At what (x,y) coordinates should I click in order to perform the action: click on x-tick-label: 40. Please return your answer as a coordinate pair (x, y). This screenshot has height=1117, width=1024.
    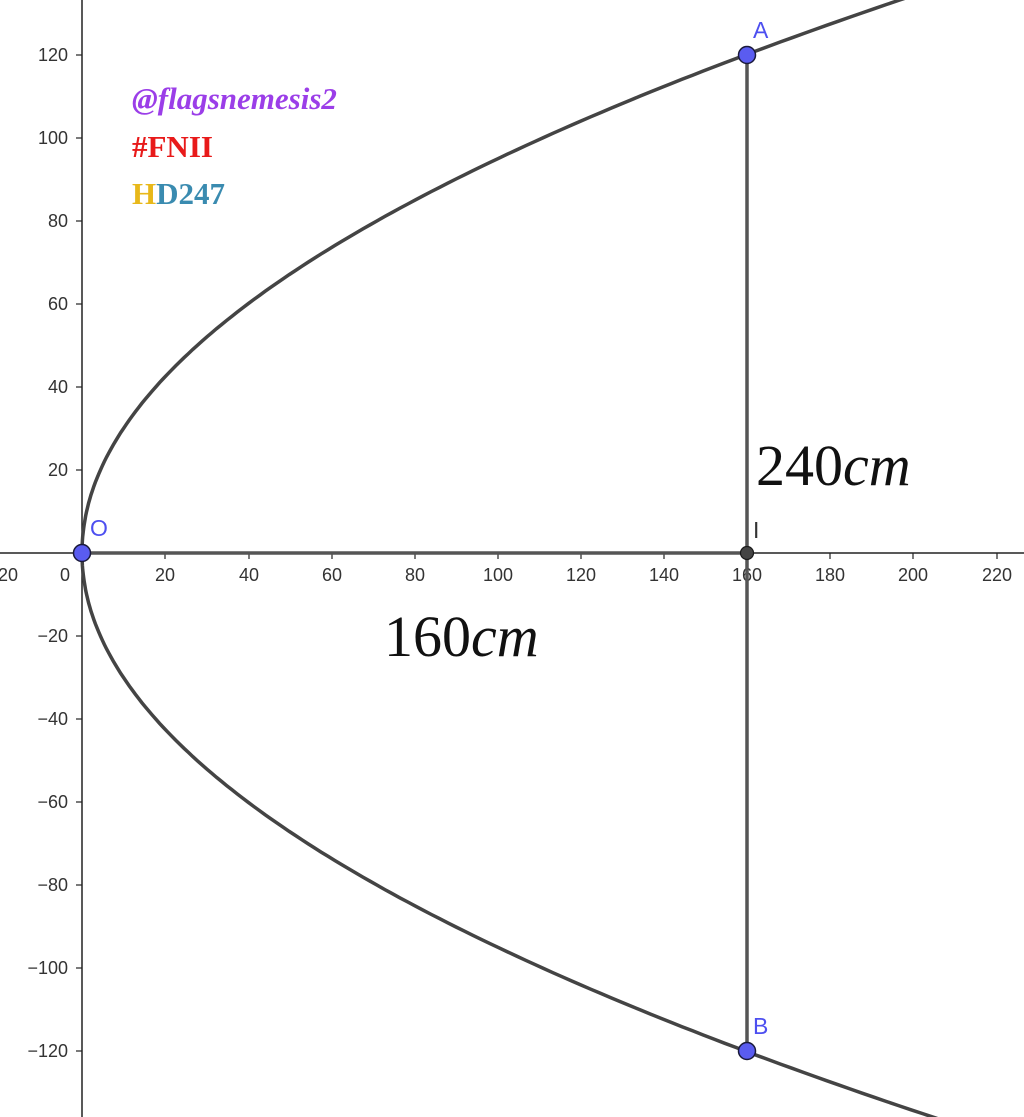
    Looking at the image, I should click on (249, 575).